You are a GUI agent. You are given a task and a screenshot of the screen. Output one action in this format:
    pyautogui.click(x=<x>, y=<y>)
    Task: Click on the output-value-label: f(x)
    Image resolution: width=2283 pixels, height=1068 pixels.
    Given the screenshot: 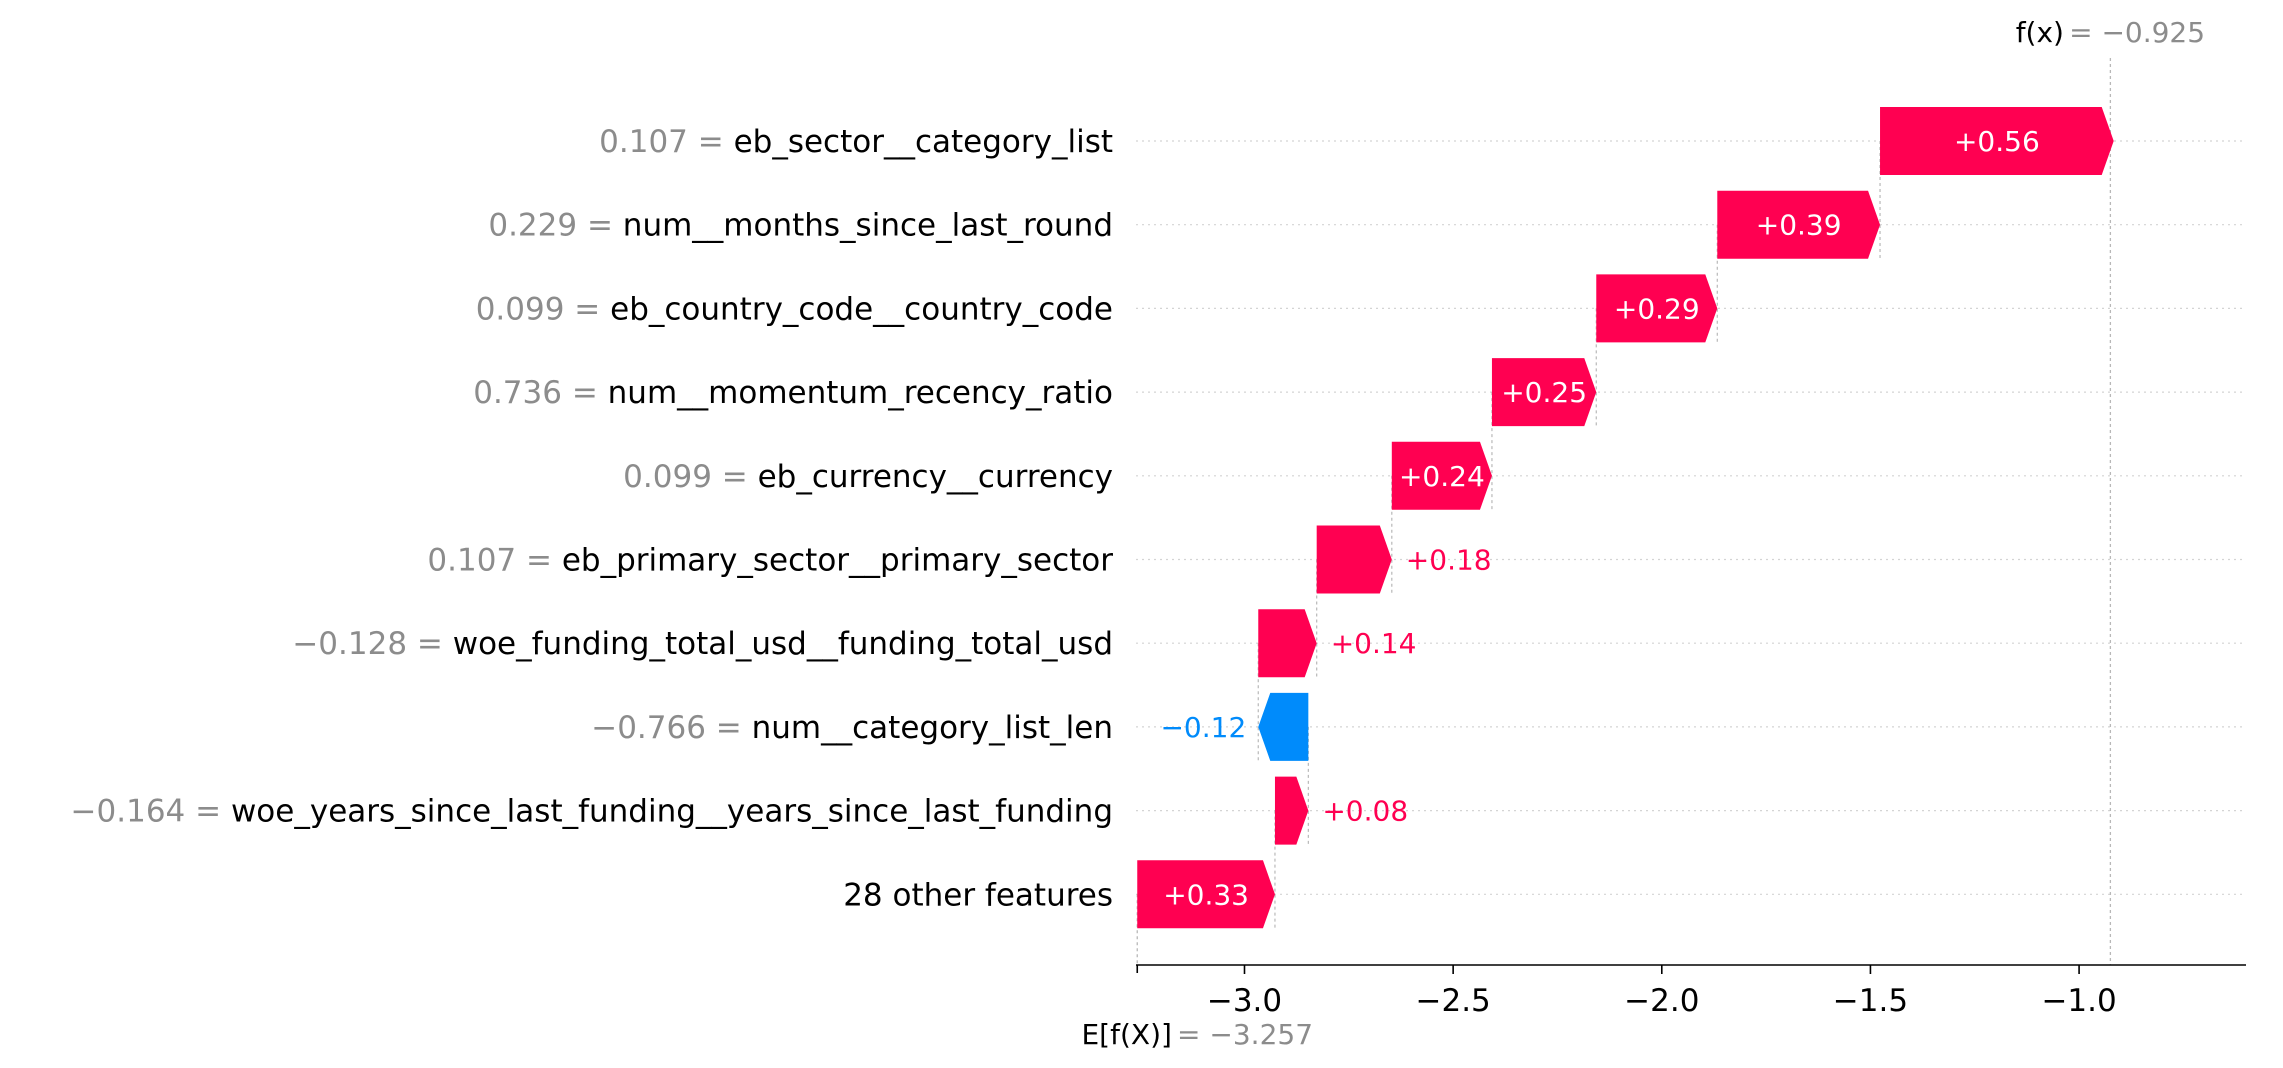 What is the action you would take?
    pyautogui.click(x=2040, y=32)
    